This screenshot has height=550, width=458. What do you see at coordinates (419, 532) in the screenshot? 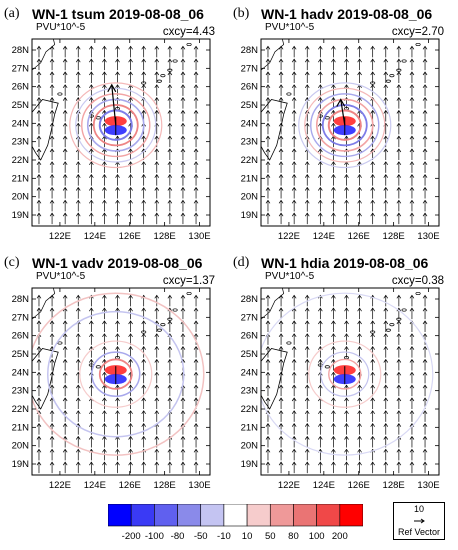
I see `ref-vector-label: Ref Vector` at bounding box center [419, 532].